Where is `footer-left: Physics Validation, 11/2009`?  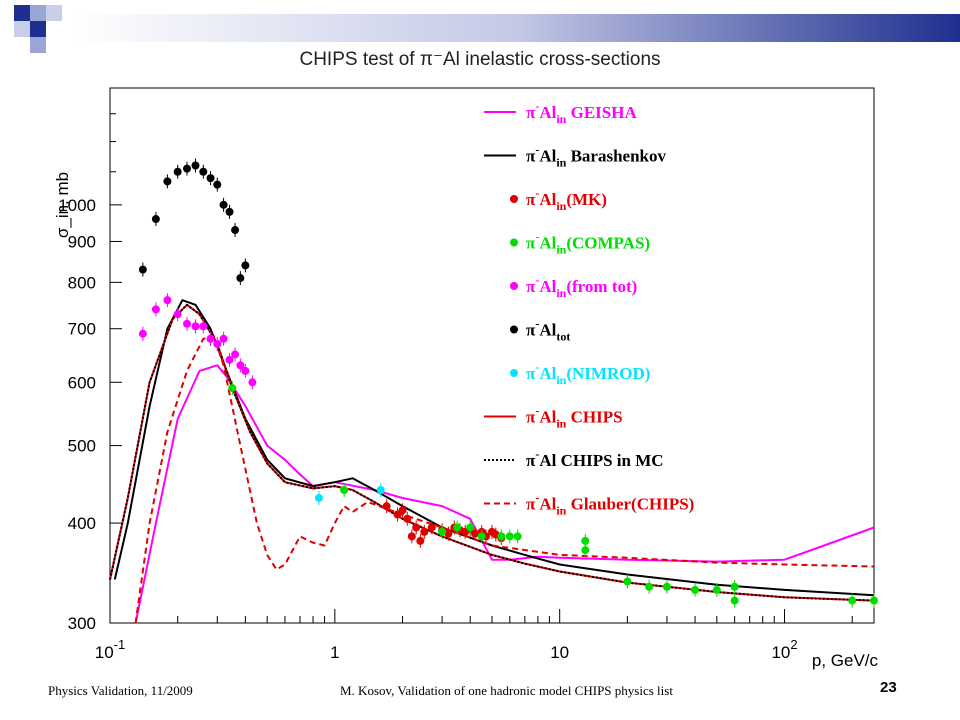 footer-left: Physics Validation, 11/2009 is located at coordinates (120, 690).